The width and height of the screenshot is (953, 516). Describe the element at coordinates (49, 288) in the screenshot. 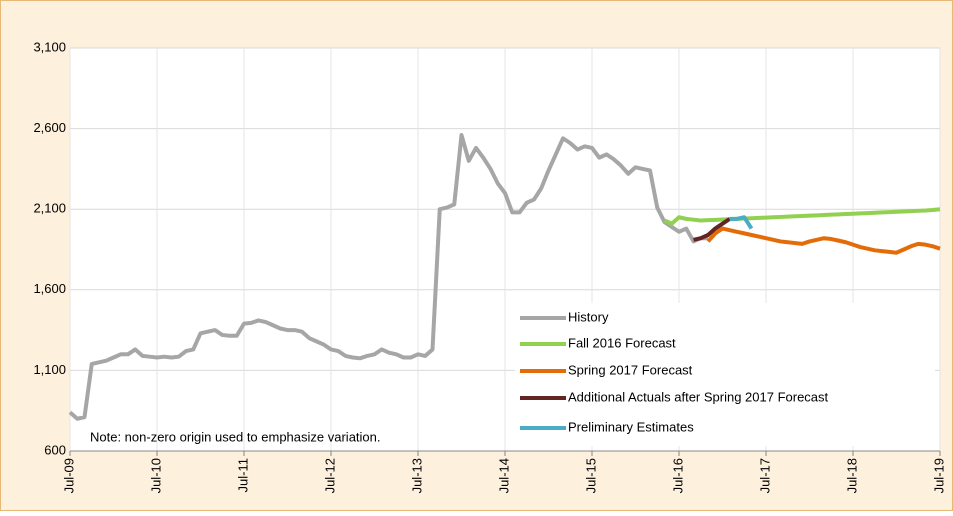

I see `y-tick-label: 1,600` at that location.